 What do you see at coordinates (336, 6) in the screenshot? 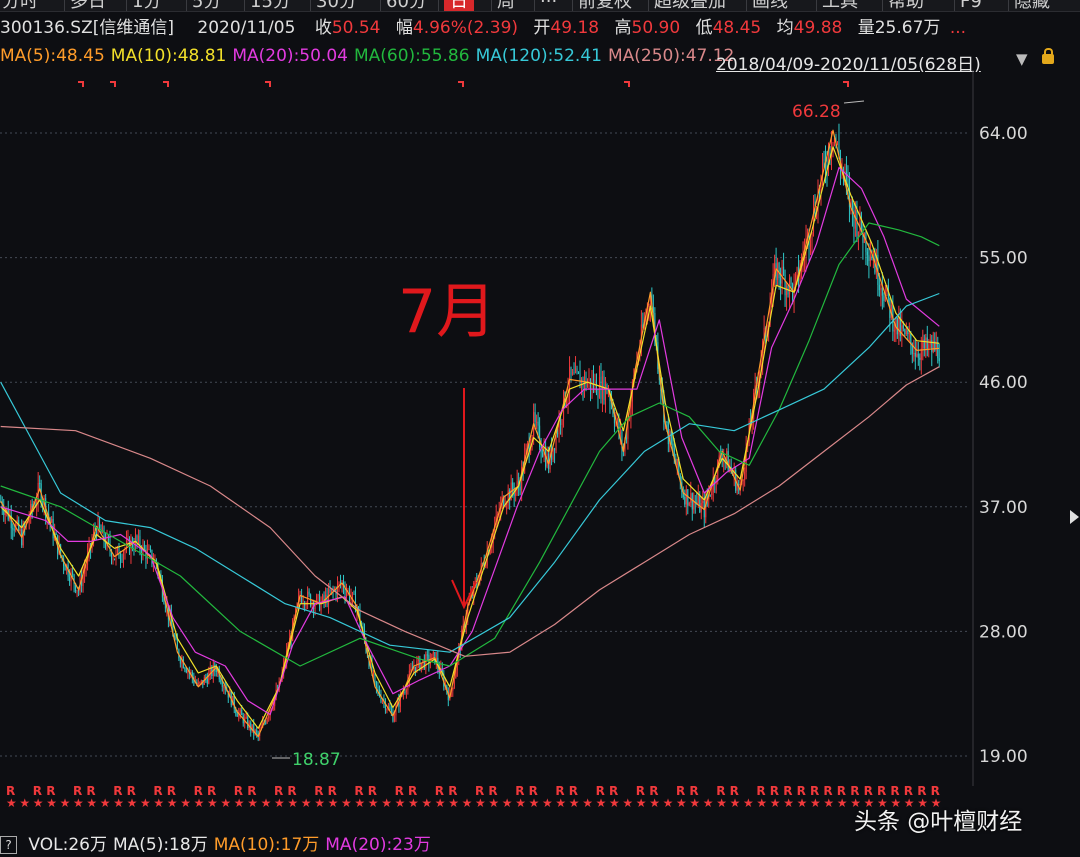
I see `tab-5: 30分` at bounding box center [336, 6].